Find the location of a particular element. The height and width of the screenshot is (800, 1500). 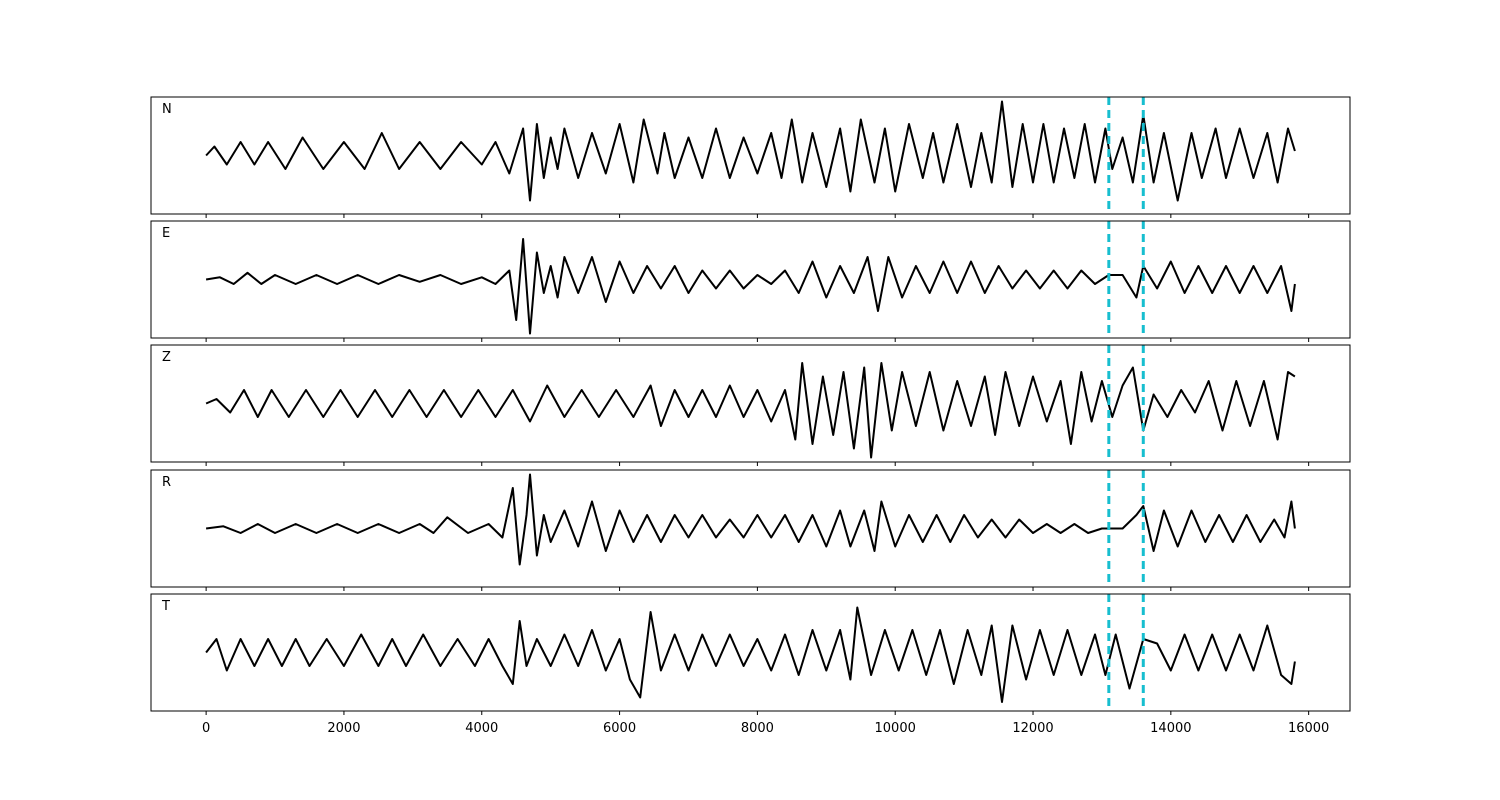

panel-r: R is located at coordinates (750, 530).